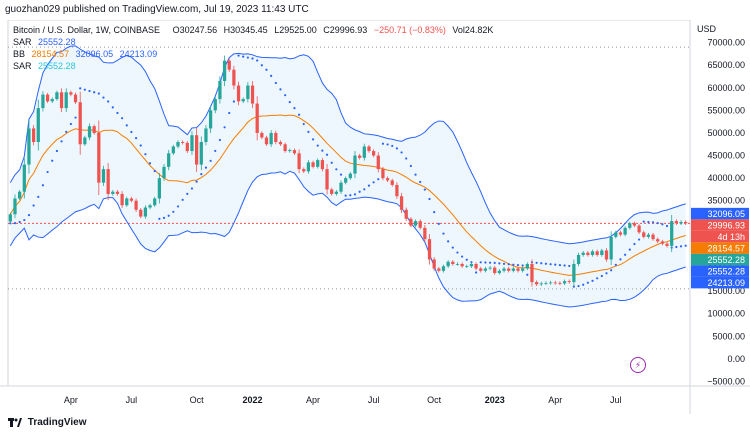 This screenshot has width=750, height=436. Describe the element at coordinates (638, 365) in the screenshot. I see `lightning-icon: ⚡` at that location.